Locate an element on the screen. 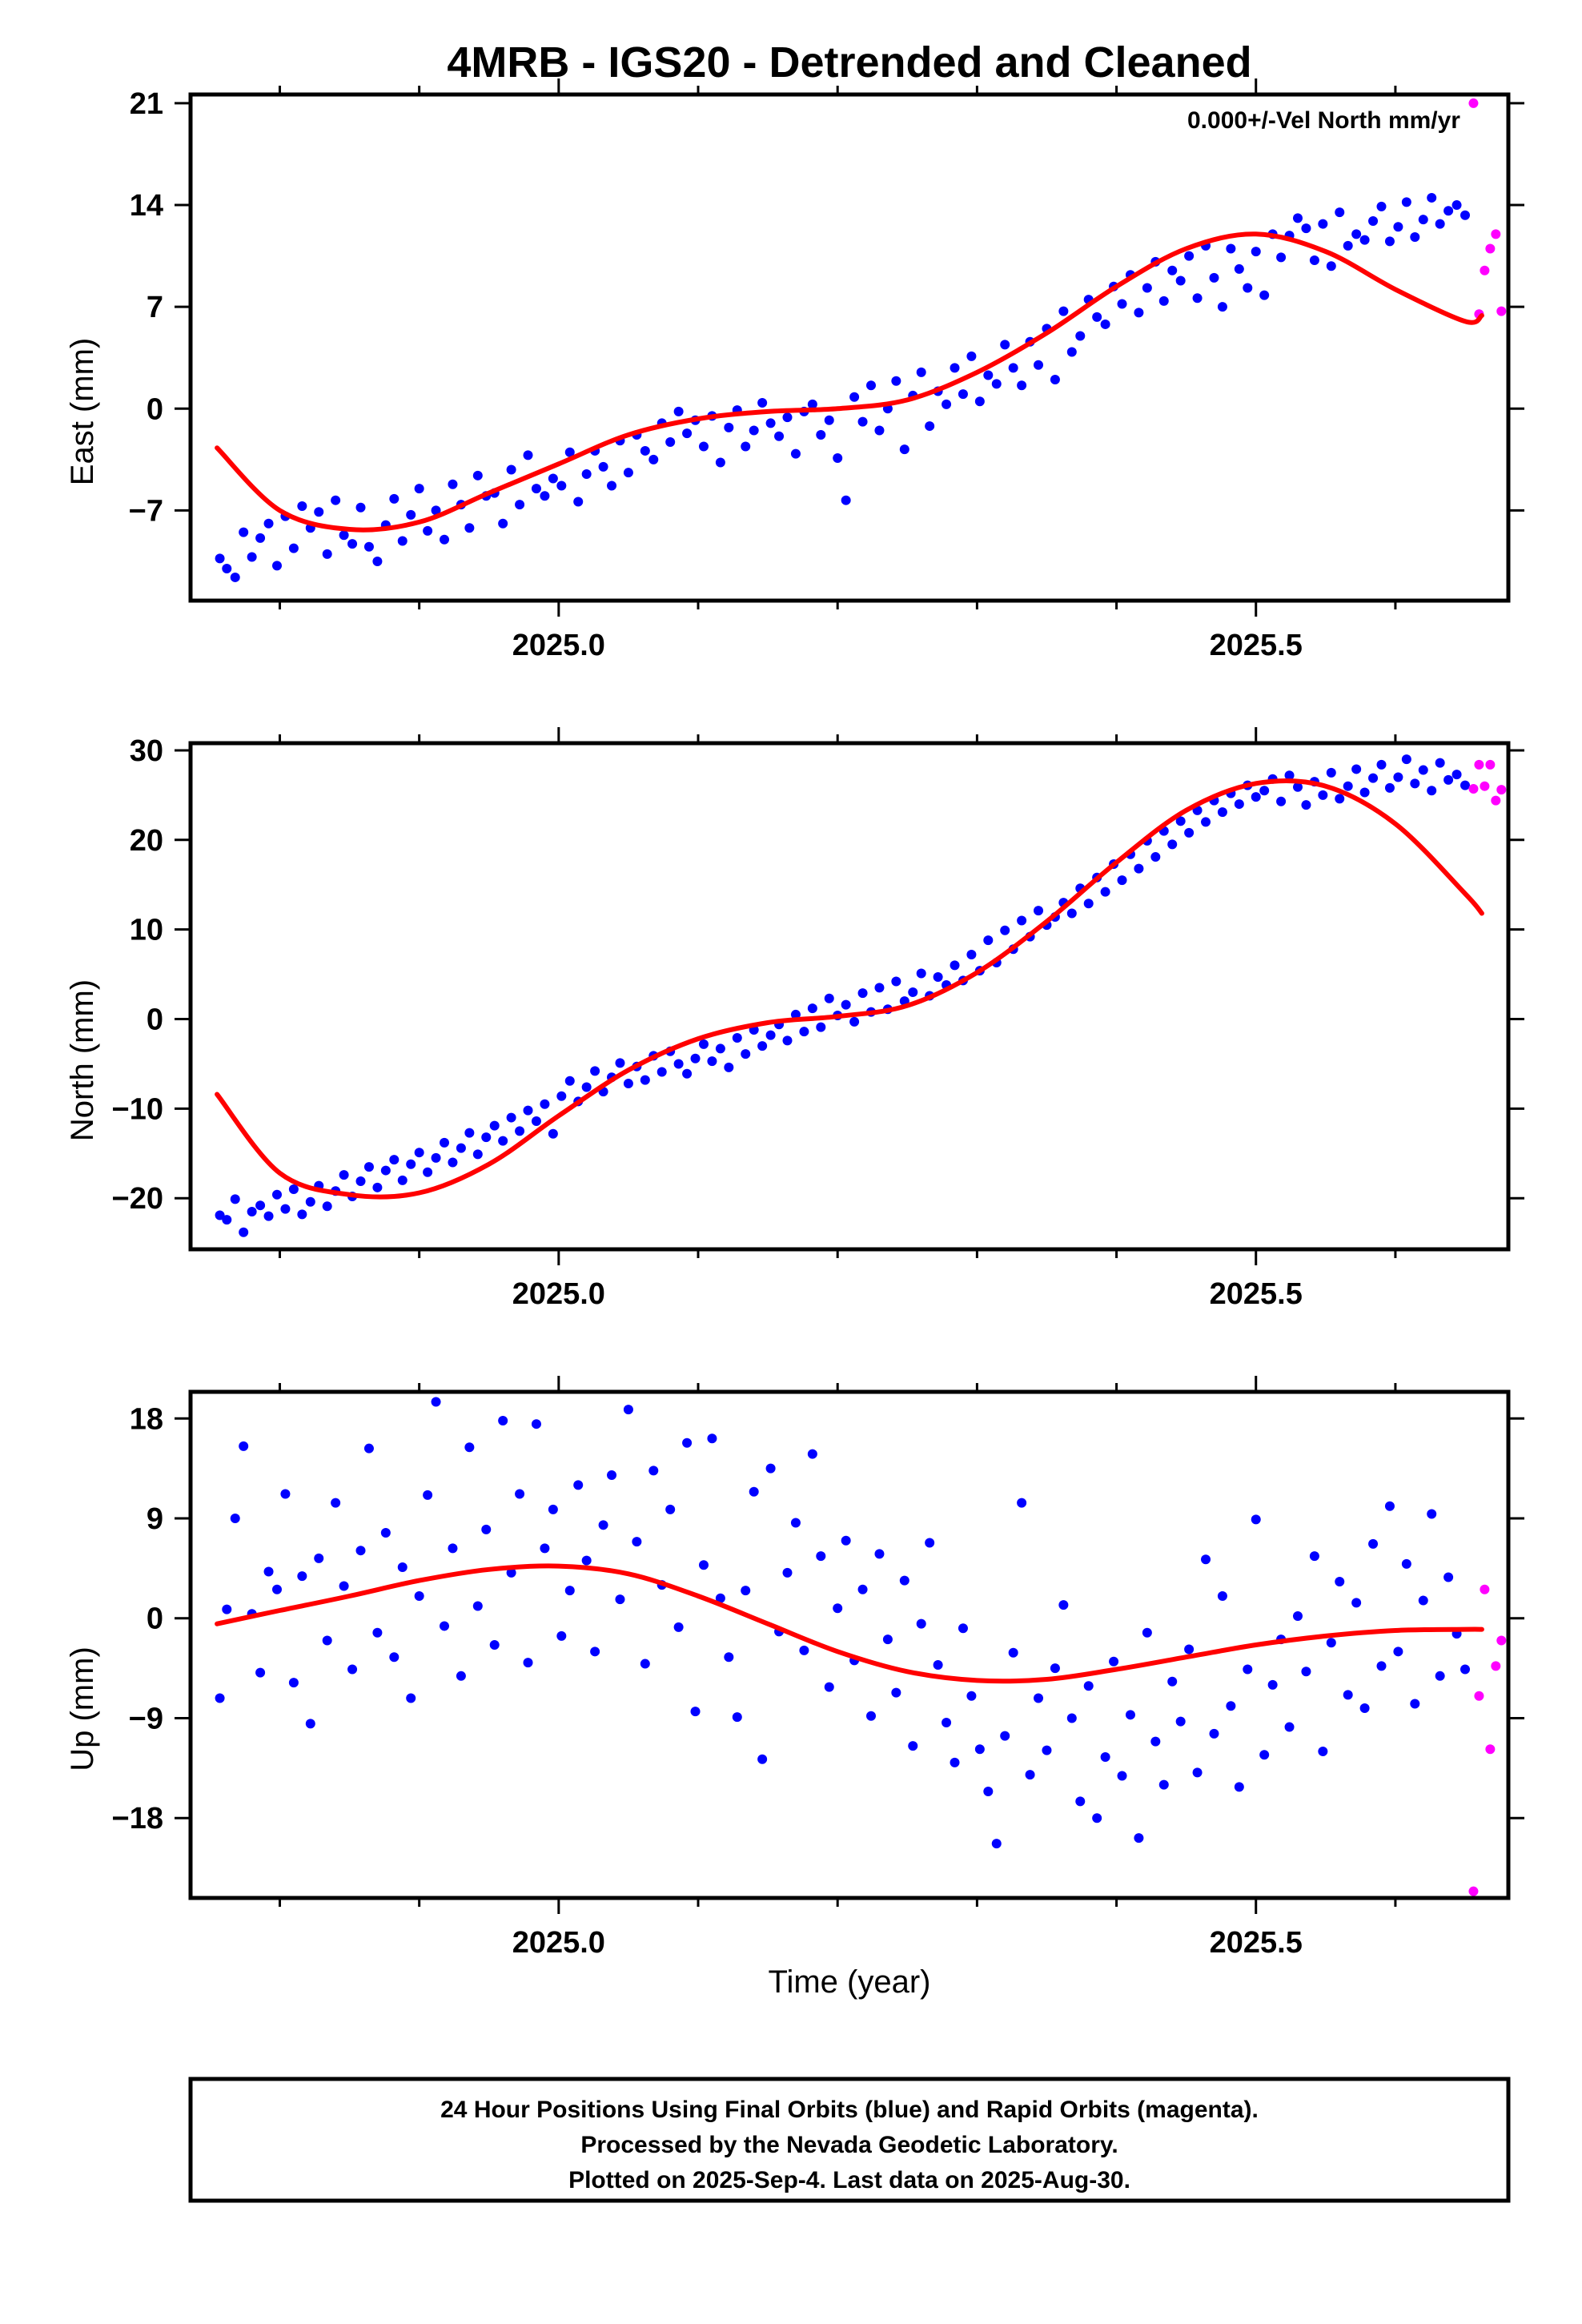 The width and height of the screenshot is (1582, 2324). y-tick-label: −10 is located at coordinates (137, 1109).